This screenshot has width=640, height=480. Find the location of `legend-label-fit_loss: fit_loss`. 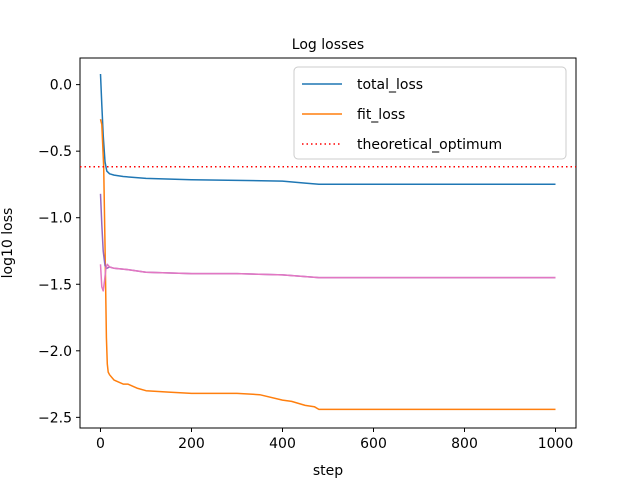

legend-label-fit_loss: fit_loss is located at coordinates (381, 115).